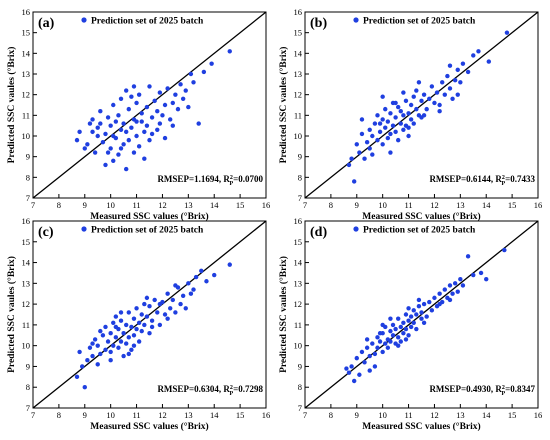  I want to click on x-tick-label: 9, so click(85, 415).